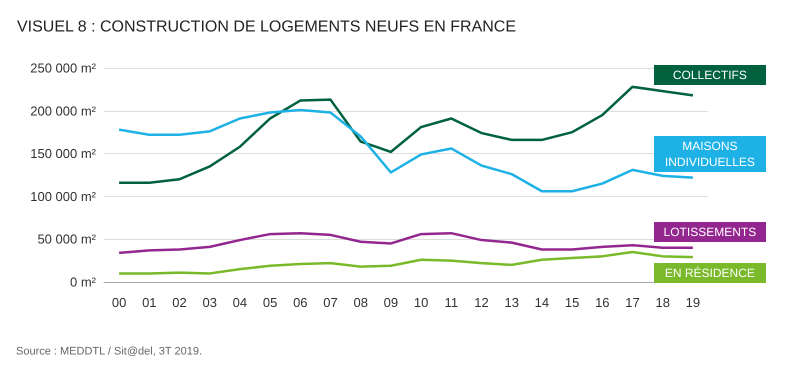  What do you see at coordinates (63, 196) in the screenshot?
I see `y-tick-label: 100 000 m²` at bounding box center [63, 196].